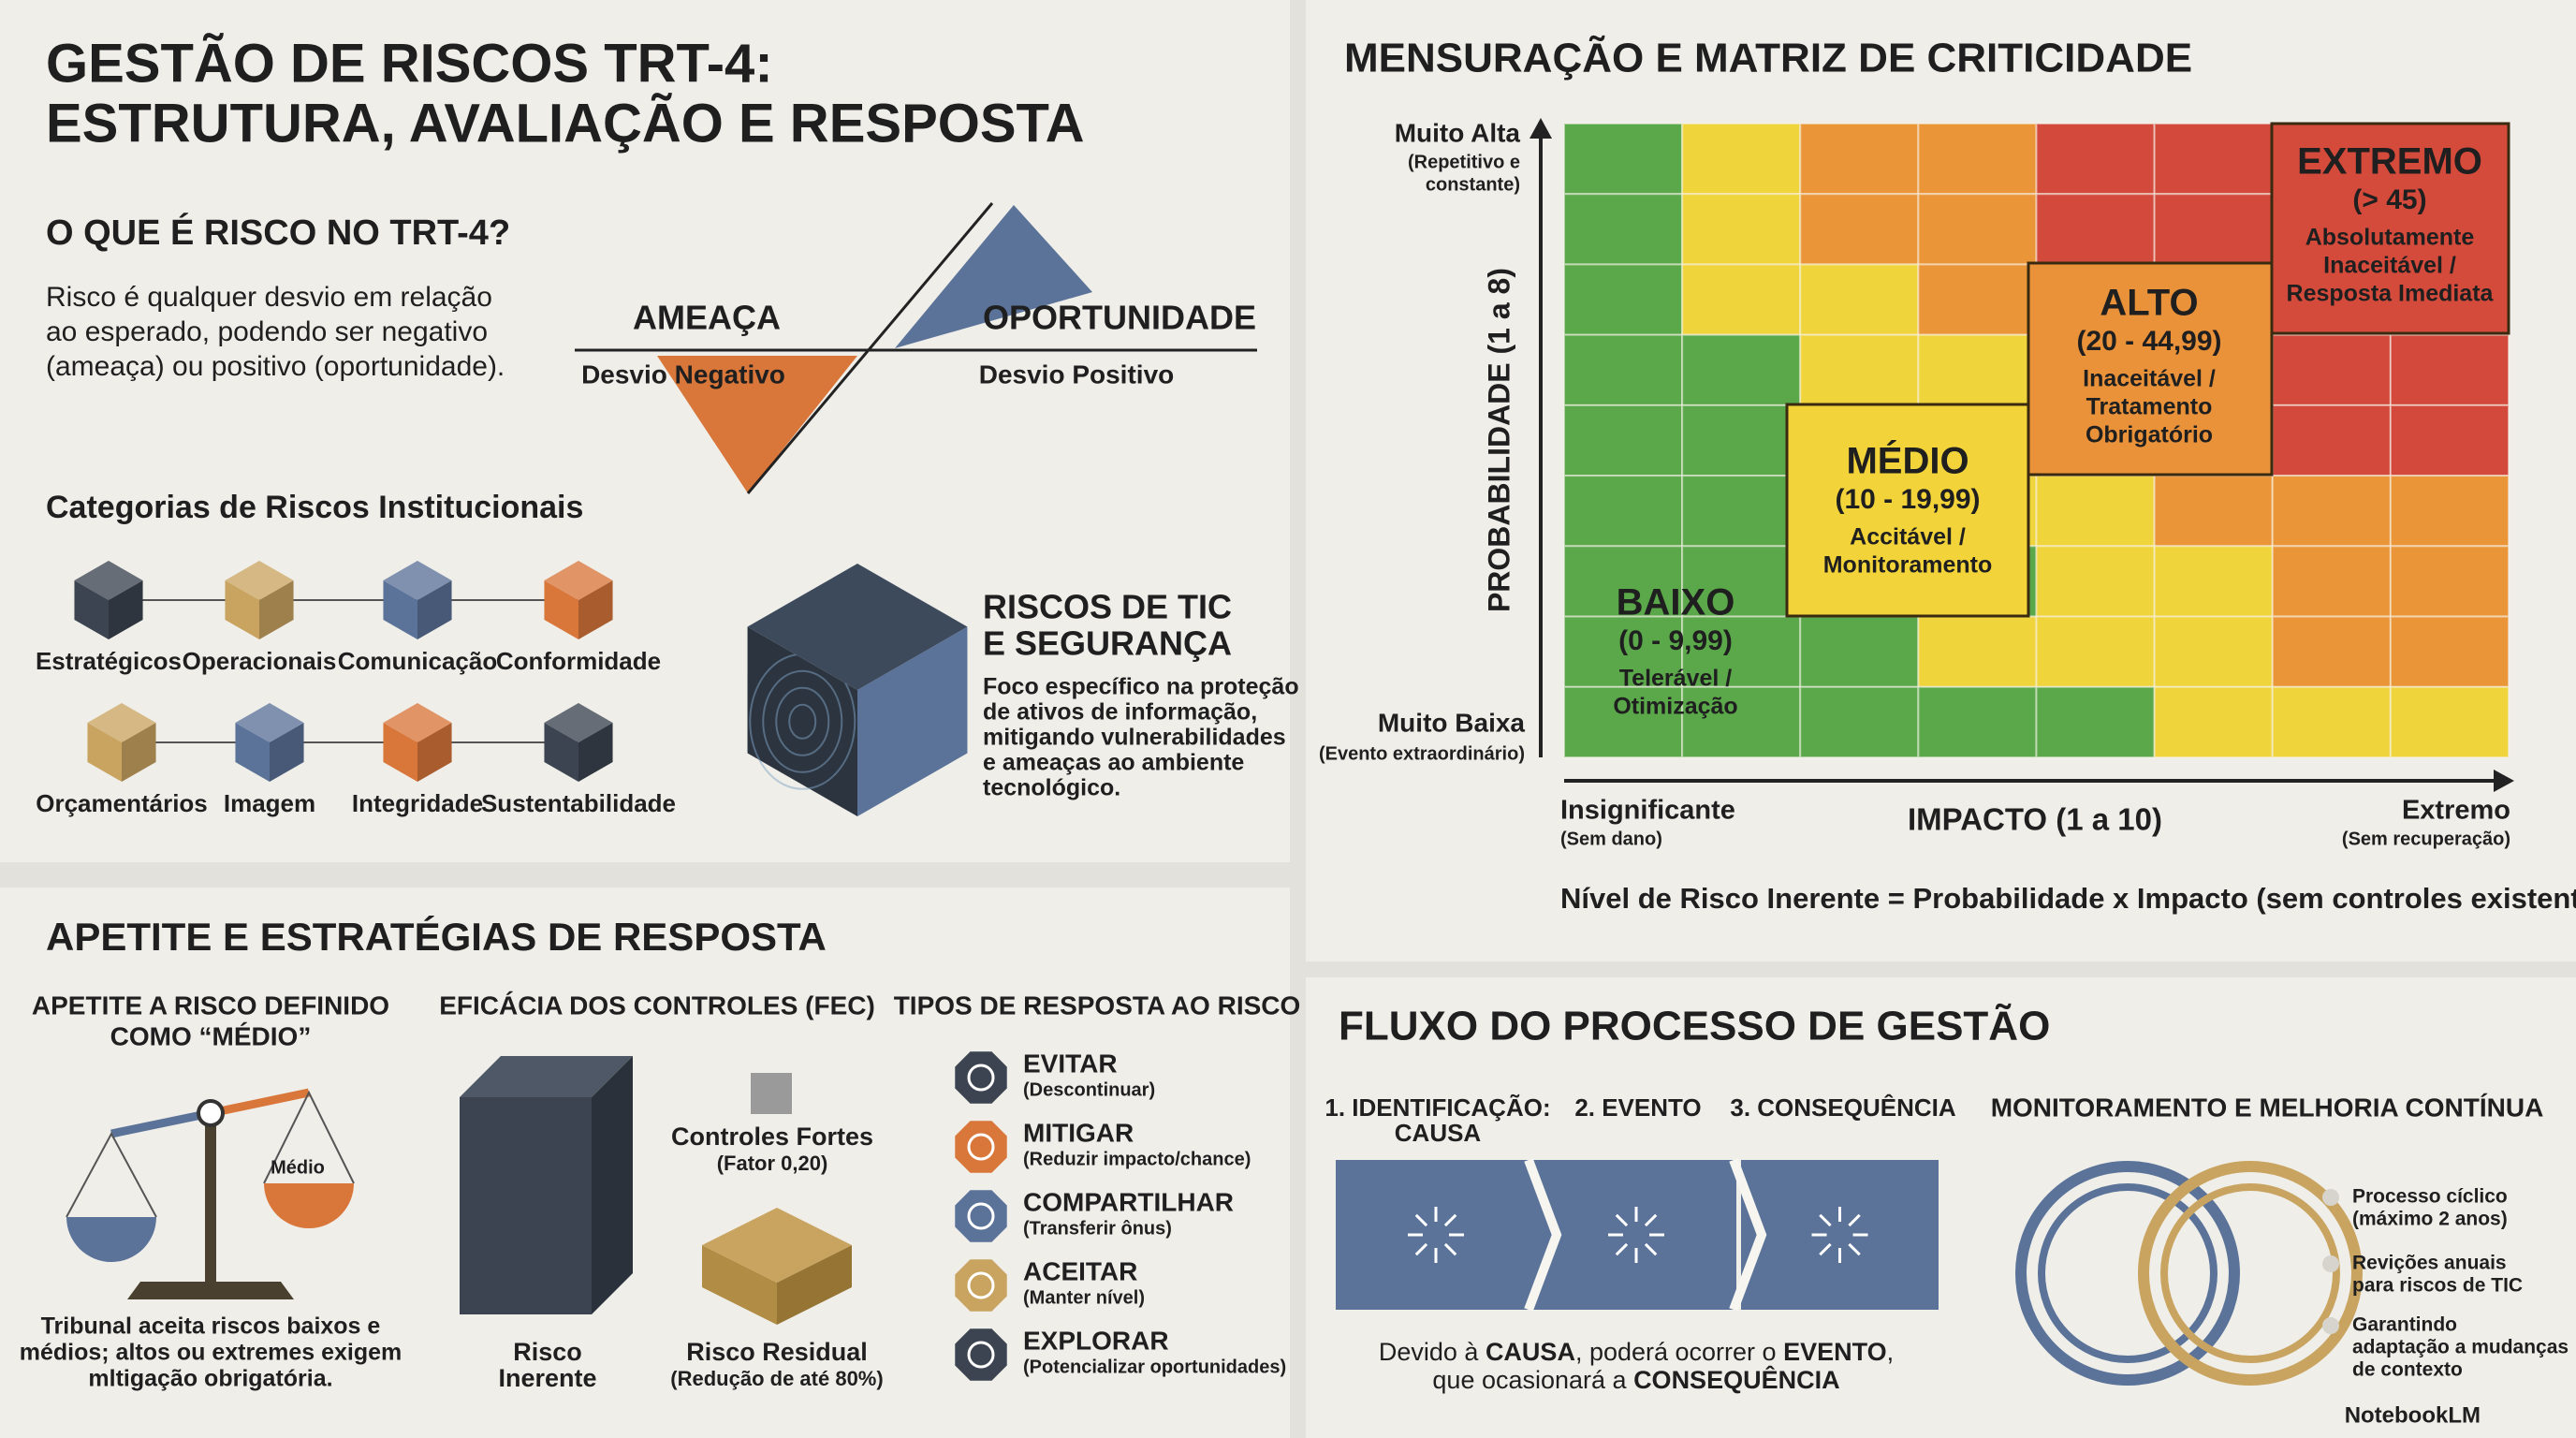 The height and width of the screenshot is (1438, 2576). I want to click on label: MÉDIO, so click(1907, 461).